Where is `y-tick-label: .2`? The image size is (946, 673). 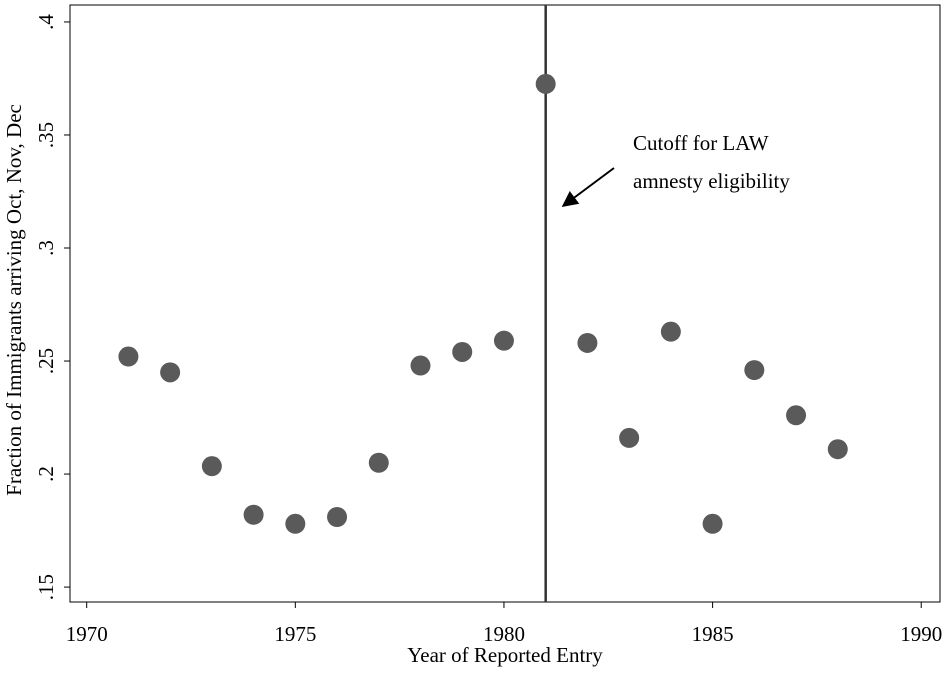
y-tick-label: .2 is located at coordinates (46, 474).